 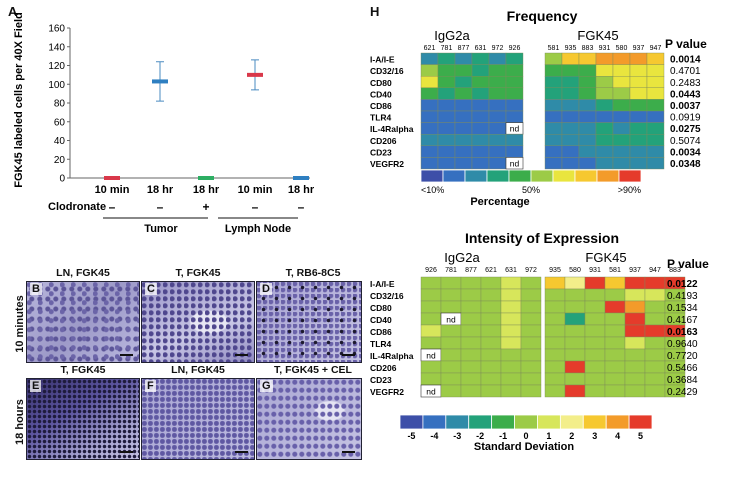 What do you see at coordinates (381, 152) in the screenshot?
I see `marker-label: CD23` at bounding box center [381, 152].